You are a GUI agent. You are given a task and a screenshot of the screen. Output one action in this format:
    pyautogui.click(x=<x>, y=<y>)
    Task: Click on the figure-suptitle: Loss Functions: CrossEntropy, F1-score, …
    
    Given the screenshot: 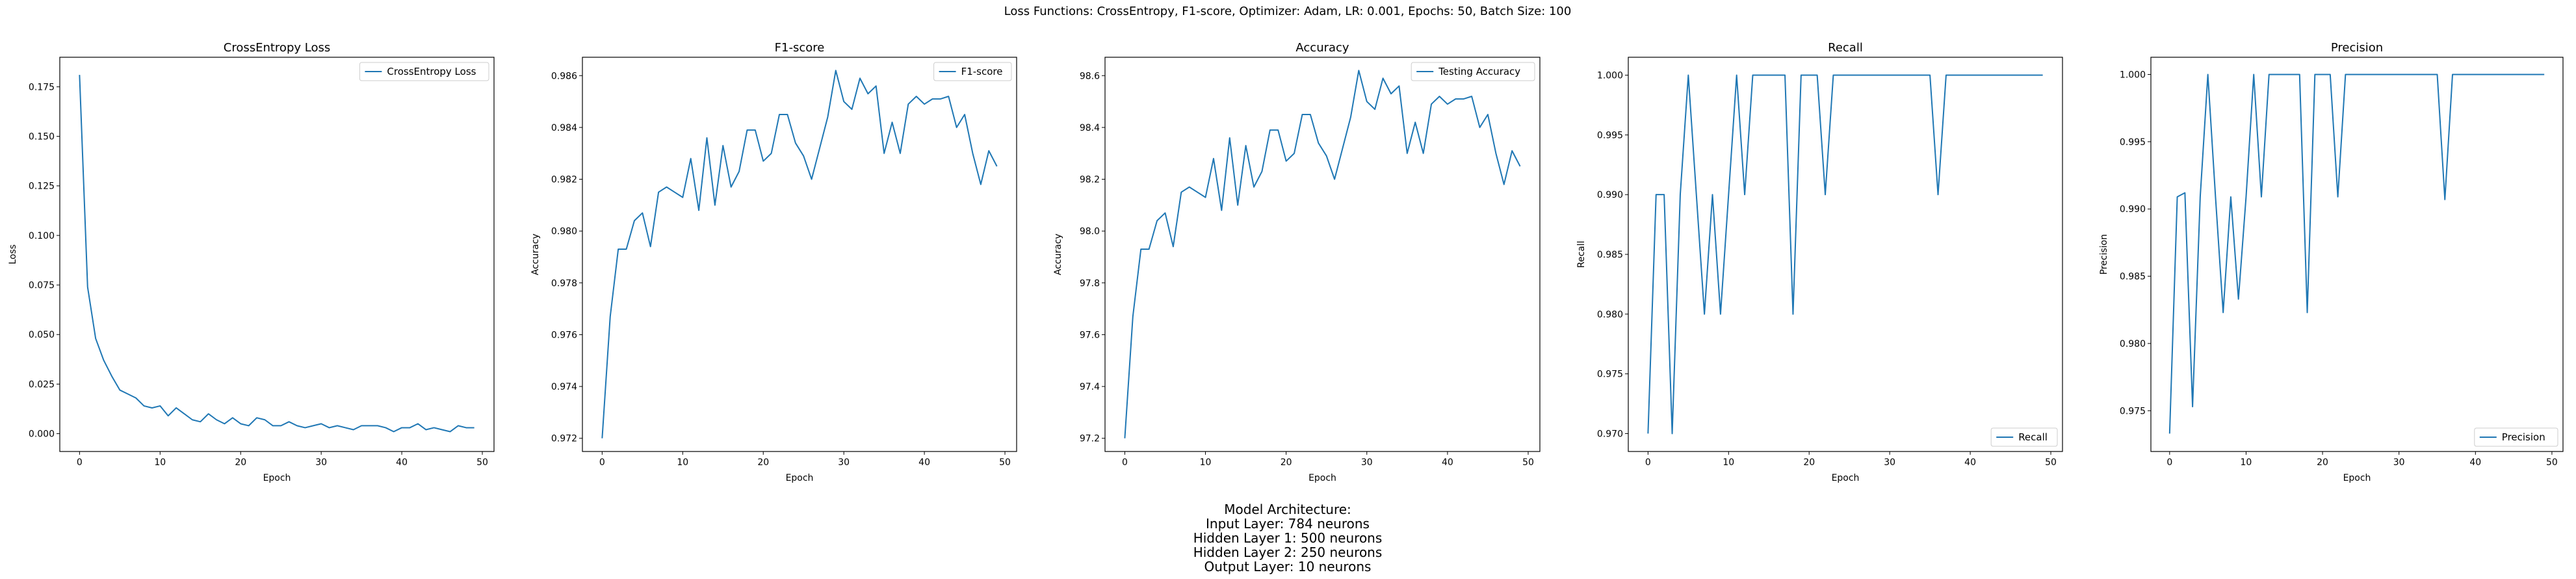 What is the action you would take?
    pyautogui.click(x=1288, y=11)
    